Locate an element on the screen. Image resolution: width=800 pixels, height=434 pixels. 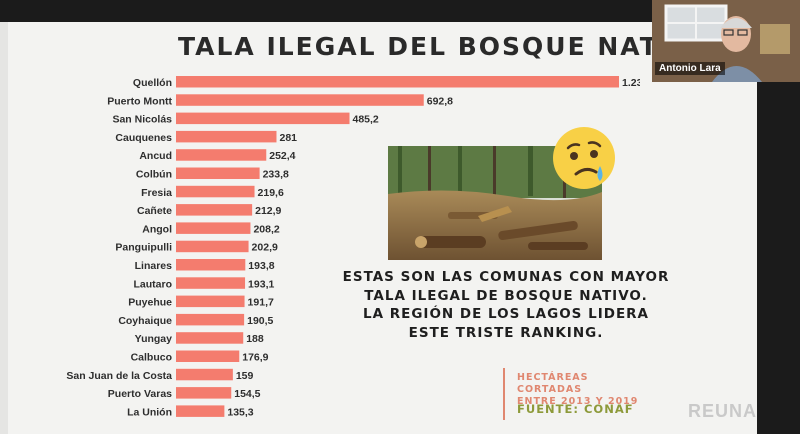
value-label: 485,2 is located at coordinates (366, 120).